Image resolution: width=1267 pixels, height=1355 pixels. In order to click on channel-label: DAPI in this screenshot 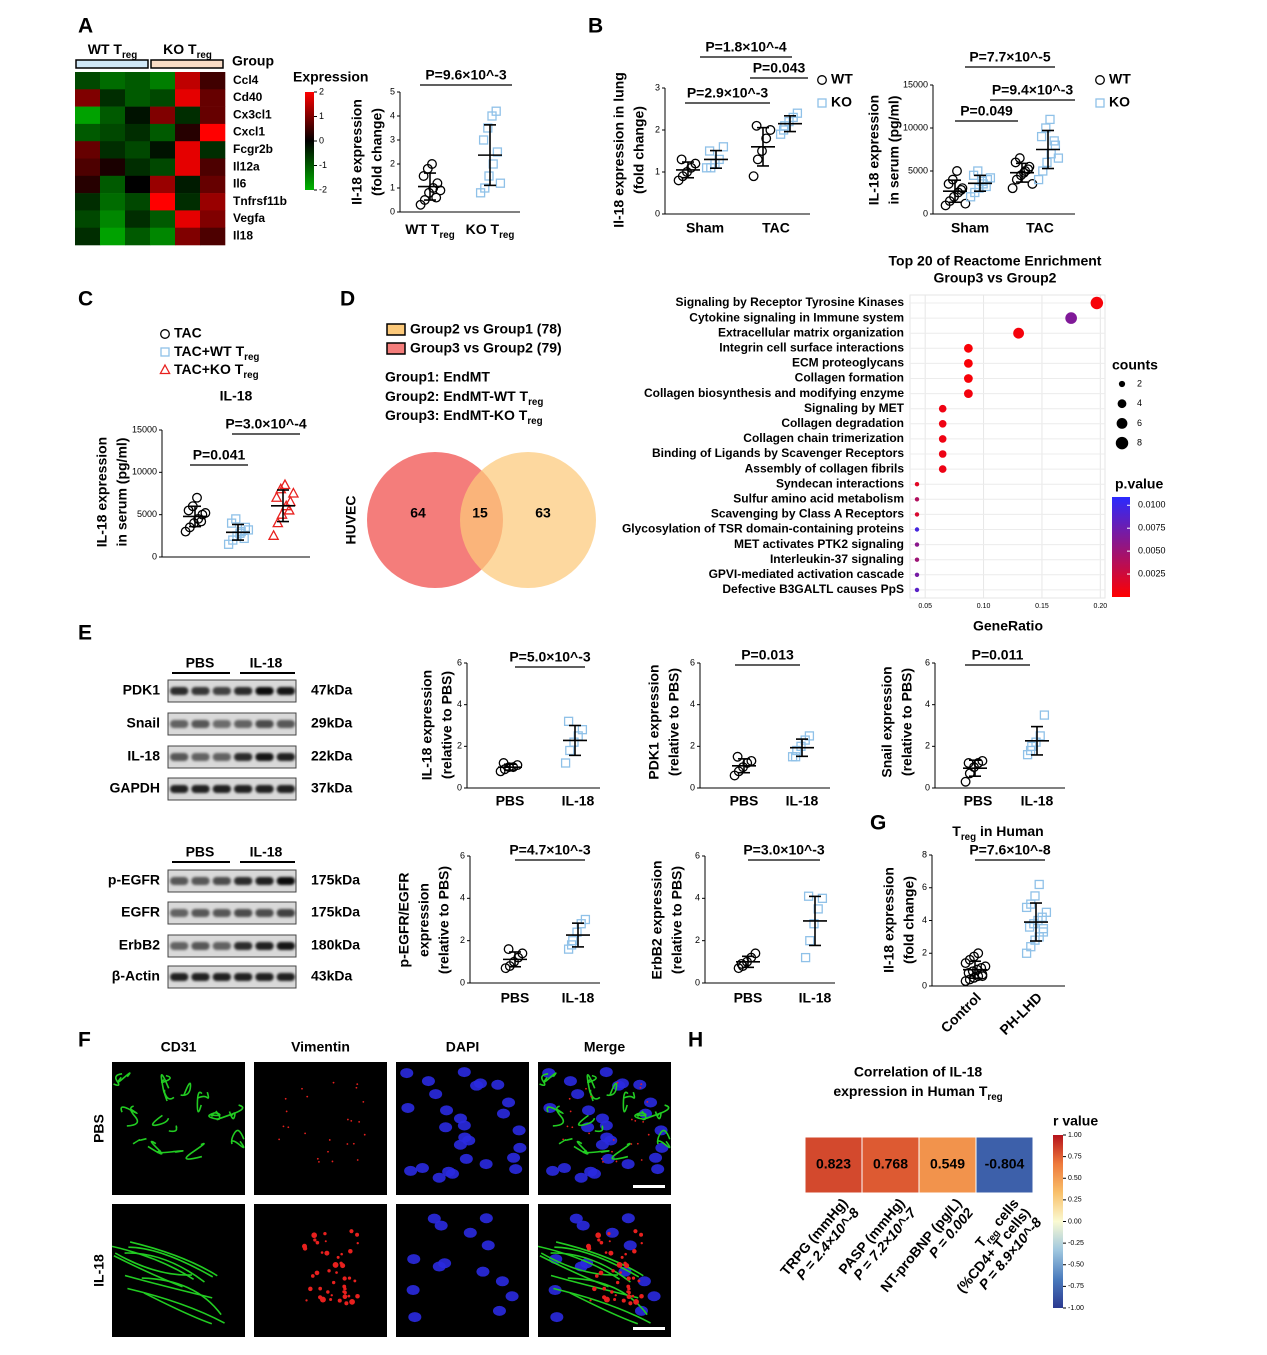, I will do `click(462, 1047)`.